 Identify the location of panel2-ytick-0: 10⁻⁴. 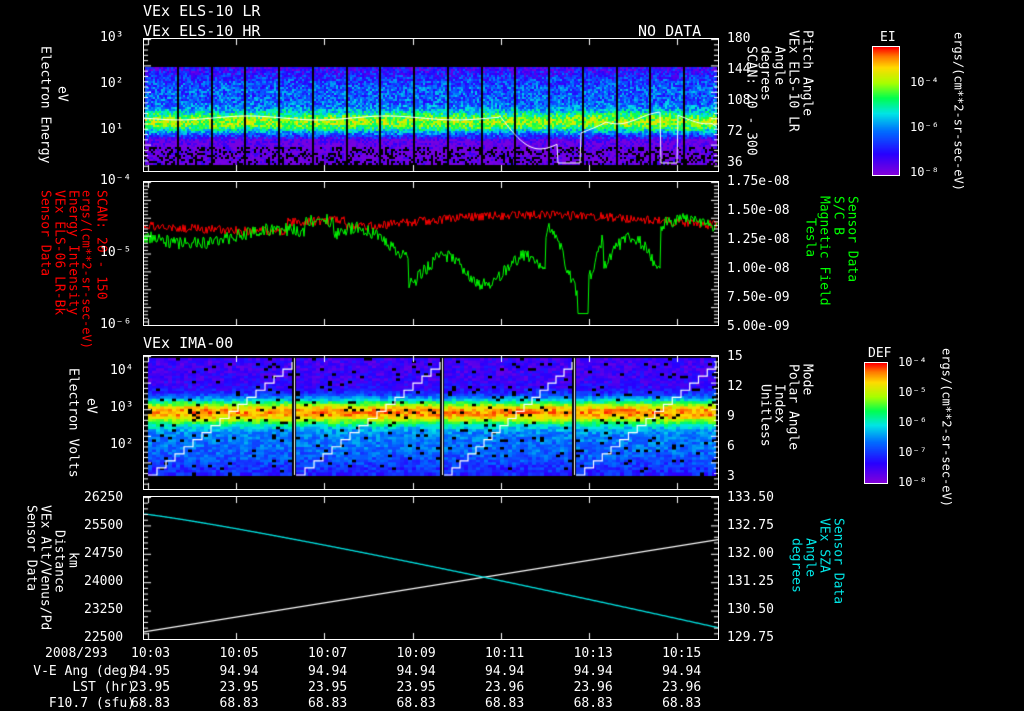
(116, 180).